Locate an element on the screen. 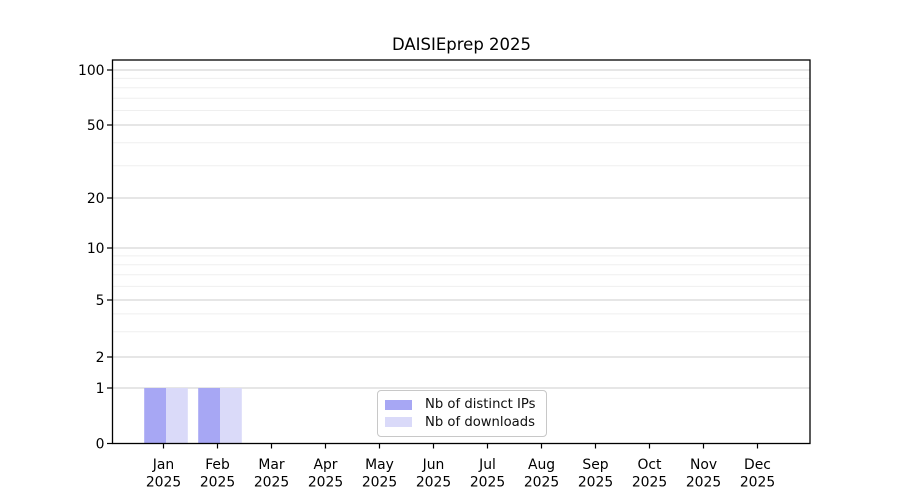 Image resolution: width=900 pixels, height=500 pixels. legend-swatch-downloads is located at coordinates (398, 422).